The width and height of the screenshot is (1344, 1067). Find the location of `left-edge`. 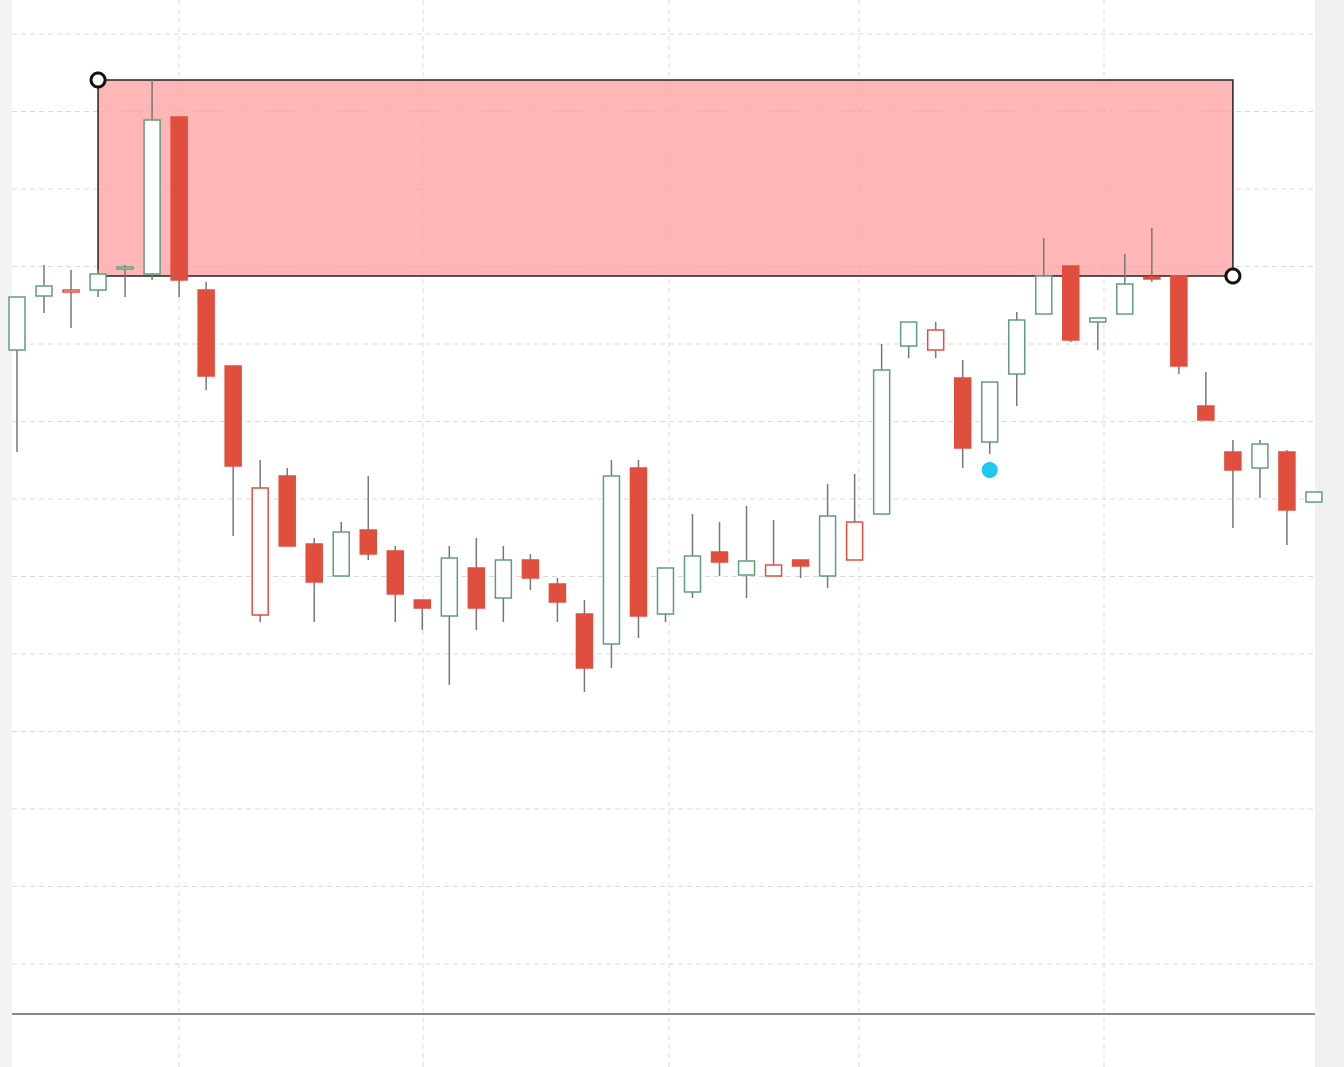

left-edge is located at coordinates (6, 533).